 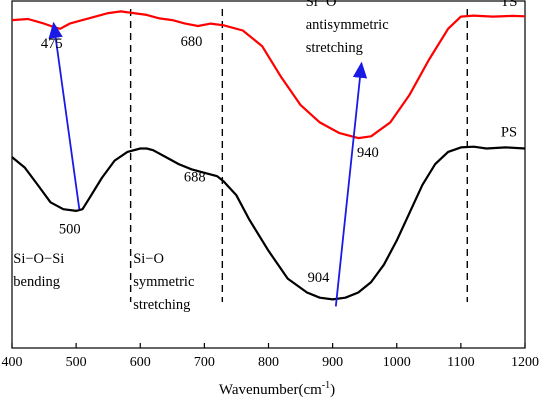 I want to click on peak-label-904: 904, so click(x=319, y=278).